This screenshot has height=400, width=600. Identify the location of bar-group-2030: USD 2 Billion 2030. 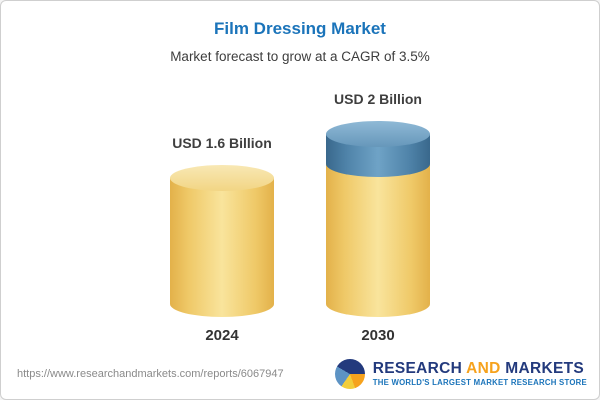
(378, 217).